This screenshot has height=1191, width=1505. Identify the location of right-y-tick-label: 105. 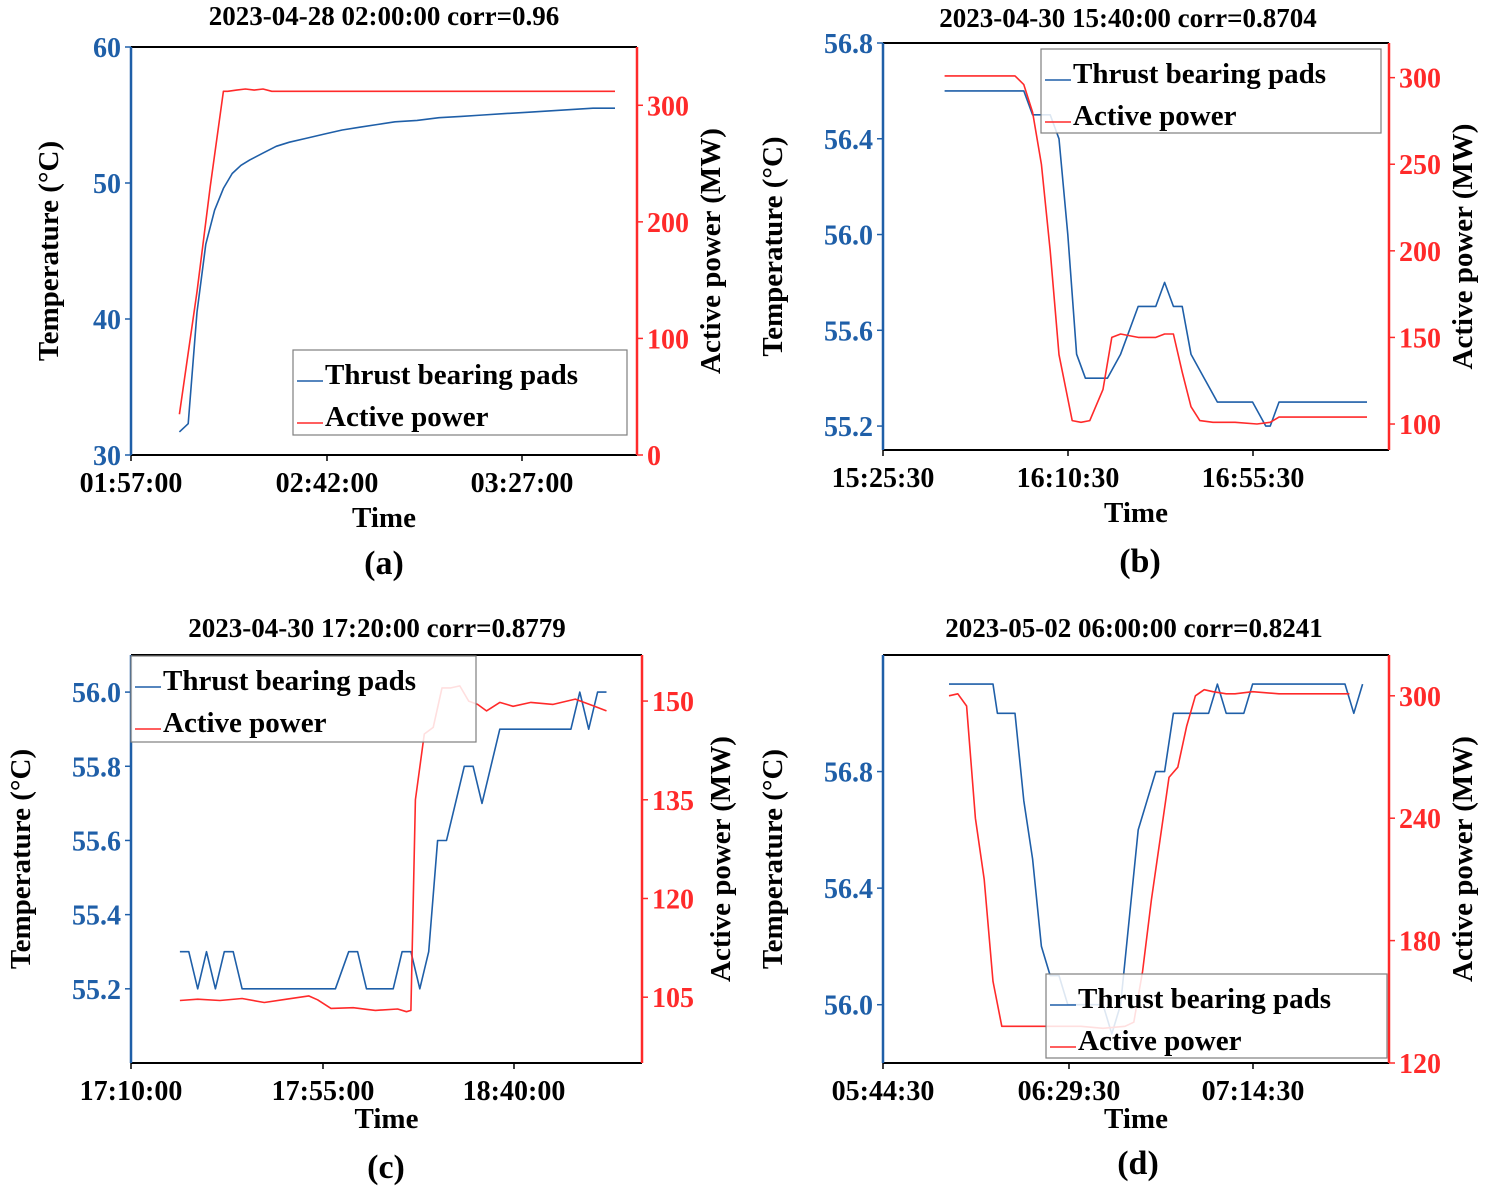
(673, 998).